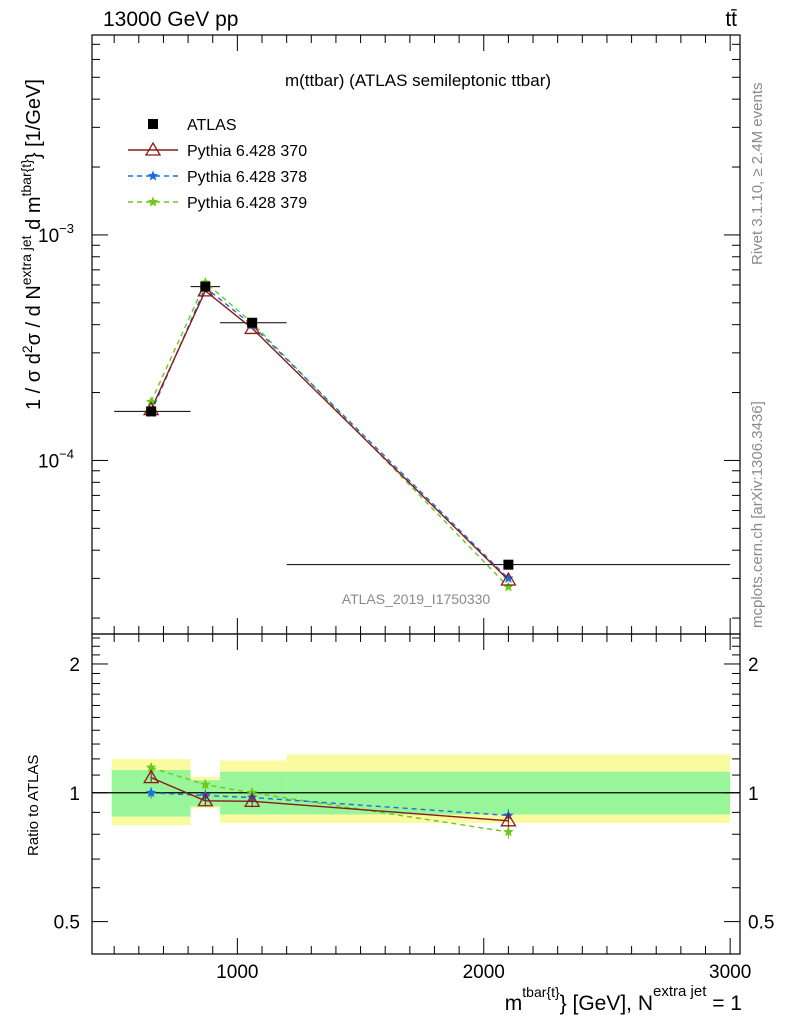  What do you see at coordinates (66, 228) in the screenshot?
I see `y-tick-label-exponent: −3` at bounding box center [66, 228].